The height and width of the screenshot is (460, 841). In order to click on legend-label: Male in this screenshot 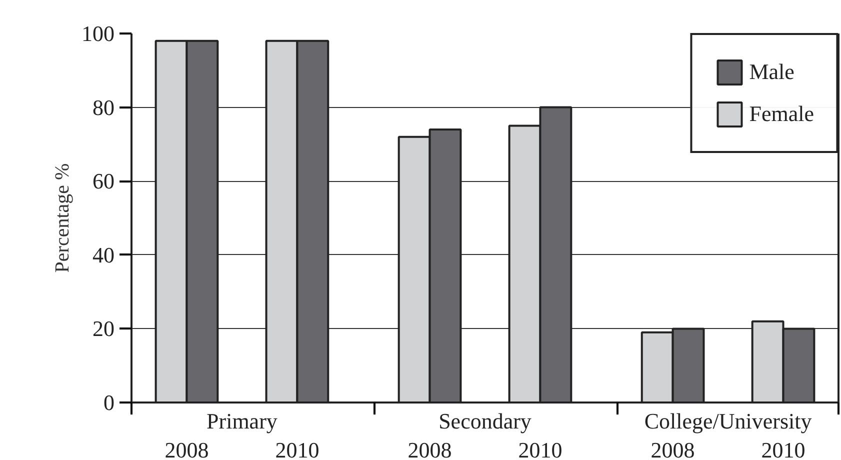, I will do `click(771, 72)`.